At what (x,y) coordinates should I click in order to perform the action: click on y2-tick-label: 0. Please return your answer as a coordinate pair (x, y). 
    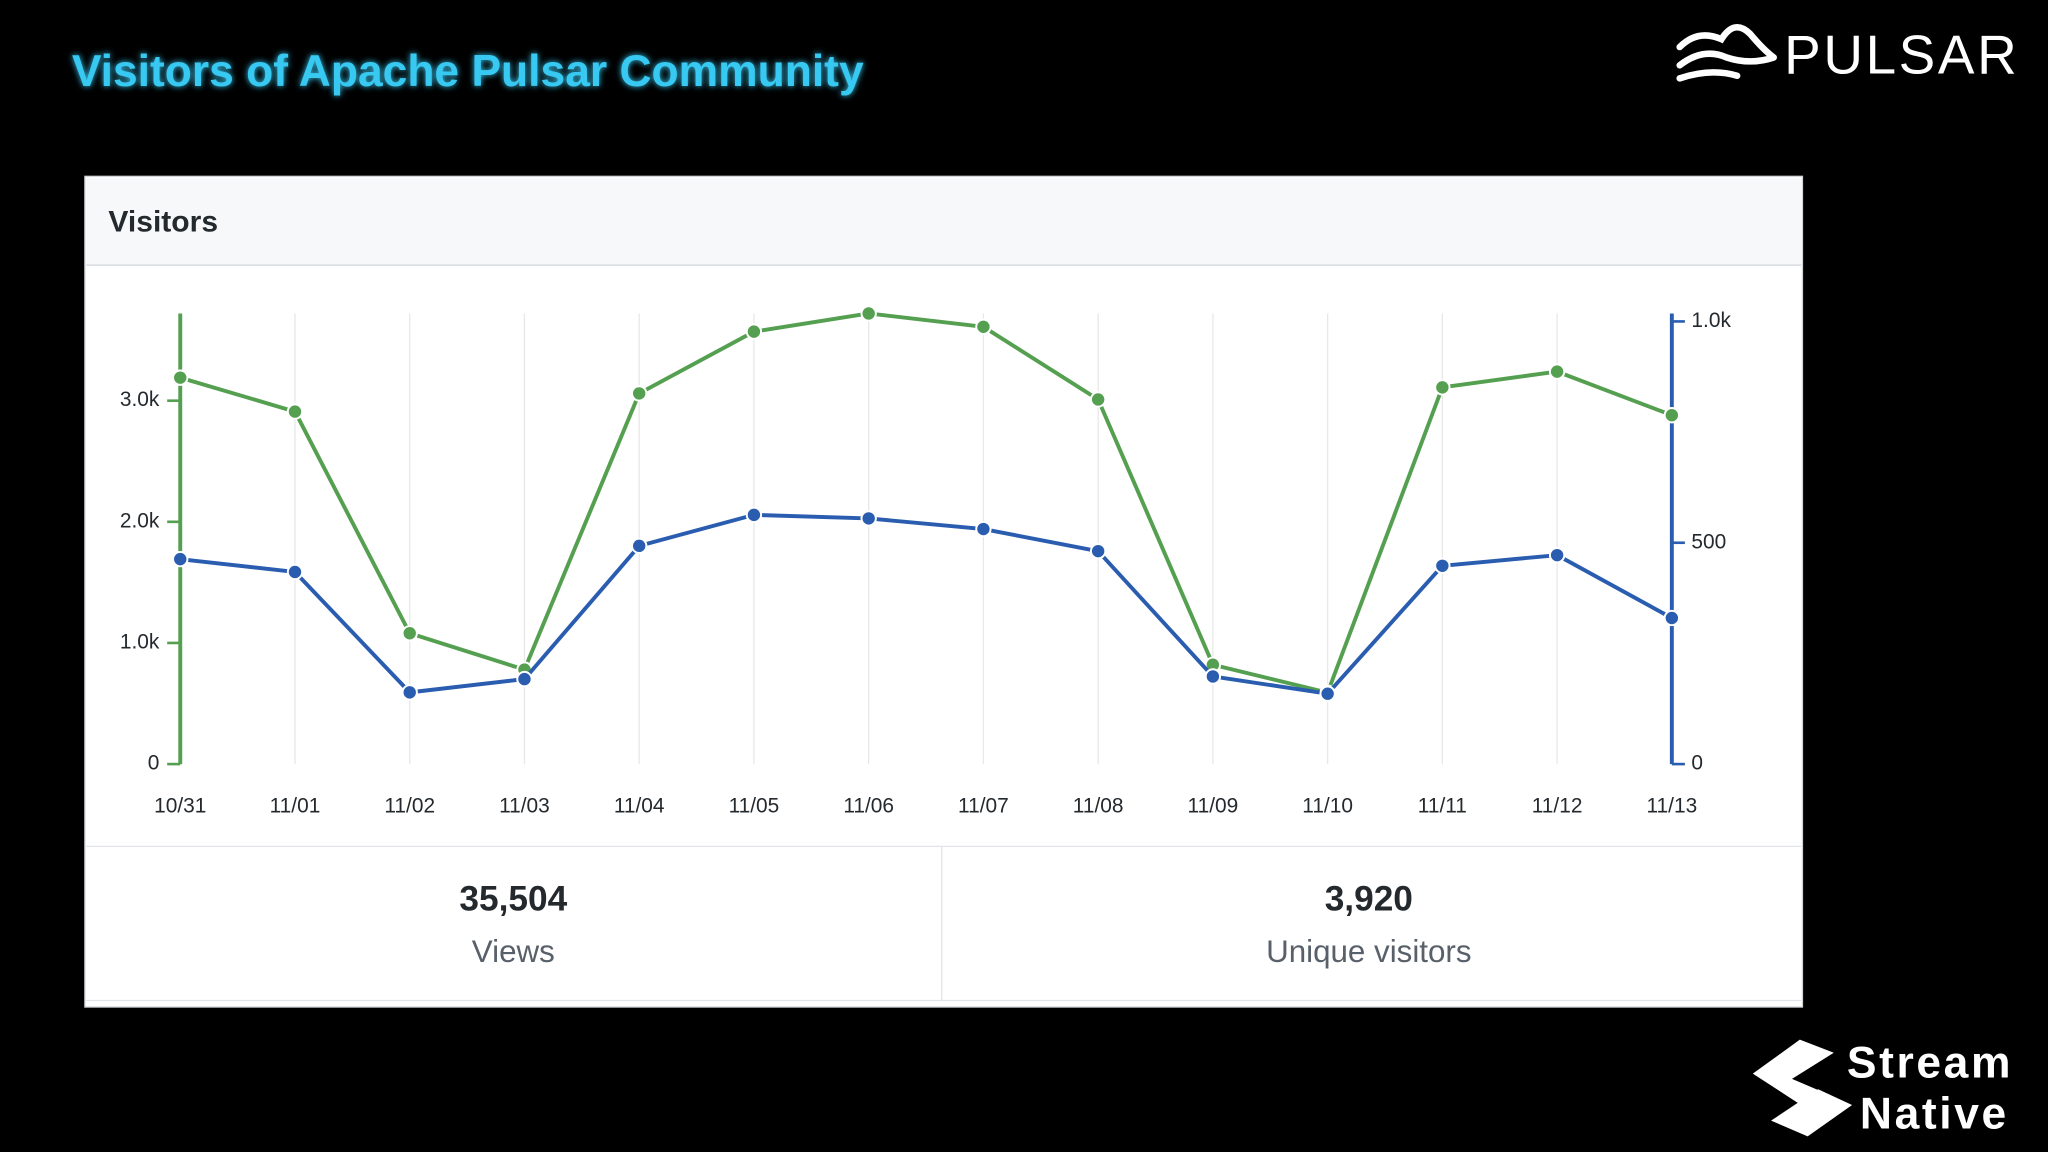
    Looking at the image, I should click on (1697, 763).